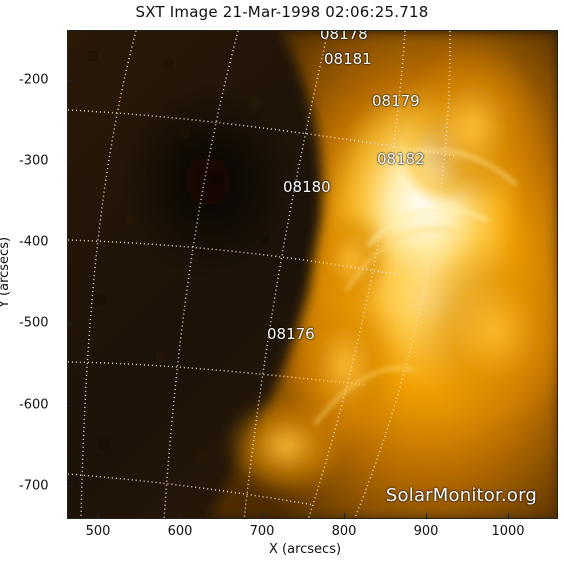 Image resolution: width=564 pixels, height=564 pixels. Describe the element at coordinates (291, 334) in the screenshot. I see `region-label-08176: 08176` at that location.